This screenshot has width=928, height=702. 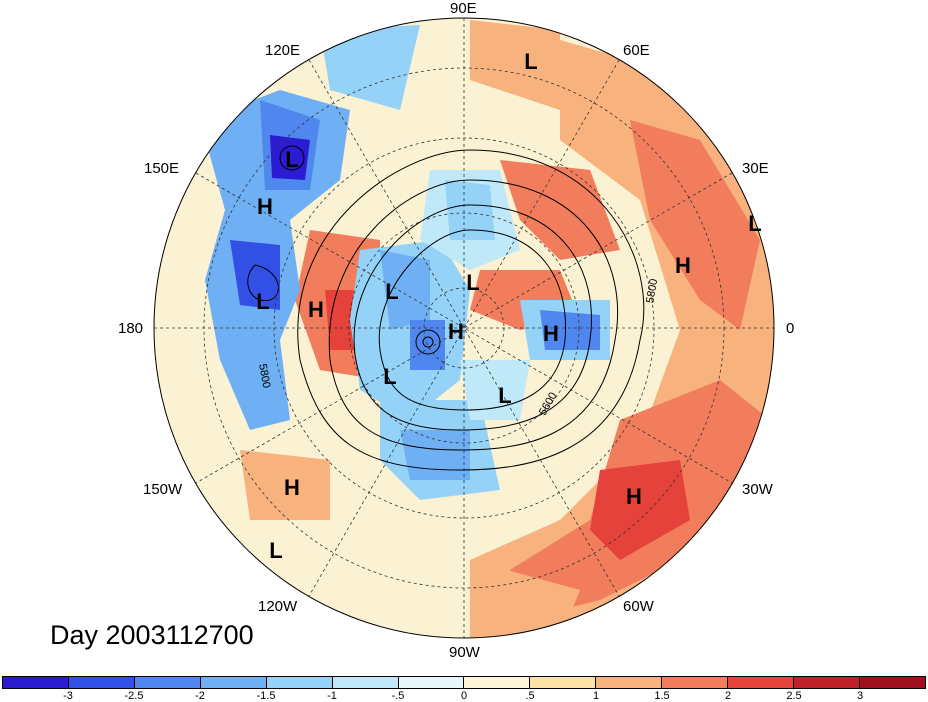 What do you see at coordinates (200, 696) in the screenshot?
I see `colorbar-tick-label: -2` at bounding box center [200, 696].